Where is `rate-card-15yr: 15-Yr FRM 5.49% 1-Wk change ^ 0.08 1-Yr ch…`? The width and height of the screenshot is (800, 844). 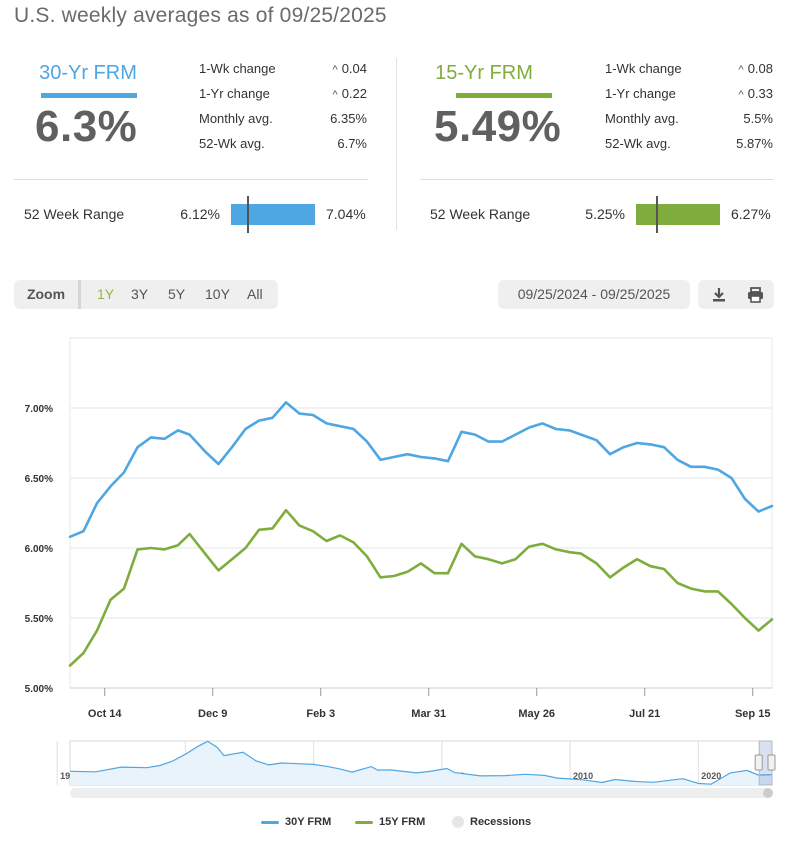 rate-card-15yr: 15-Yr FRM 5.49% 1-Wk change ^ 0.08 1-Yr ch… is located at coordinates (598, 146).